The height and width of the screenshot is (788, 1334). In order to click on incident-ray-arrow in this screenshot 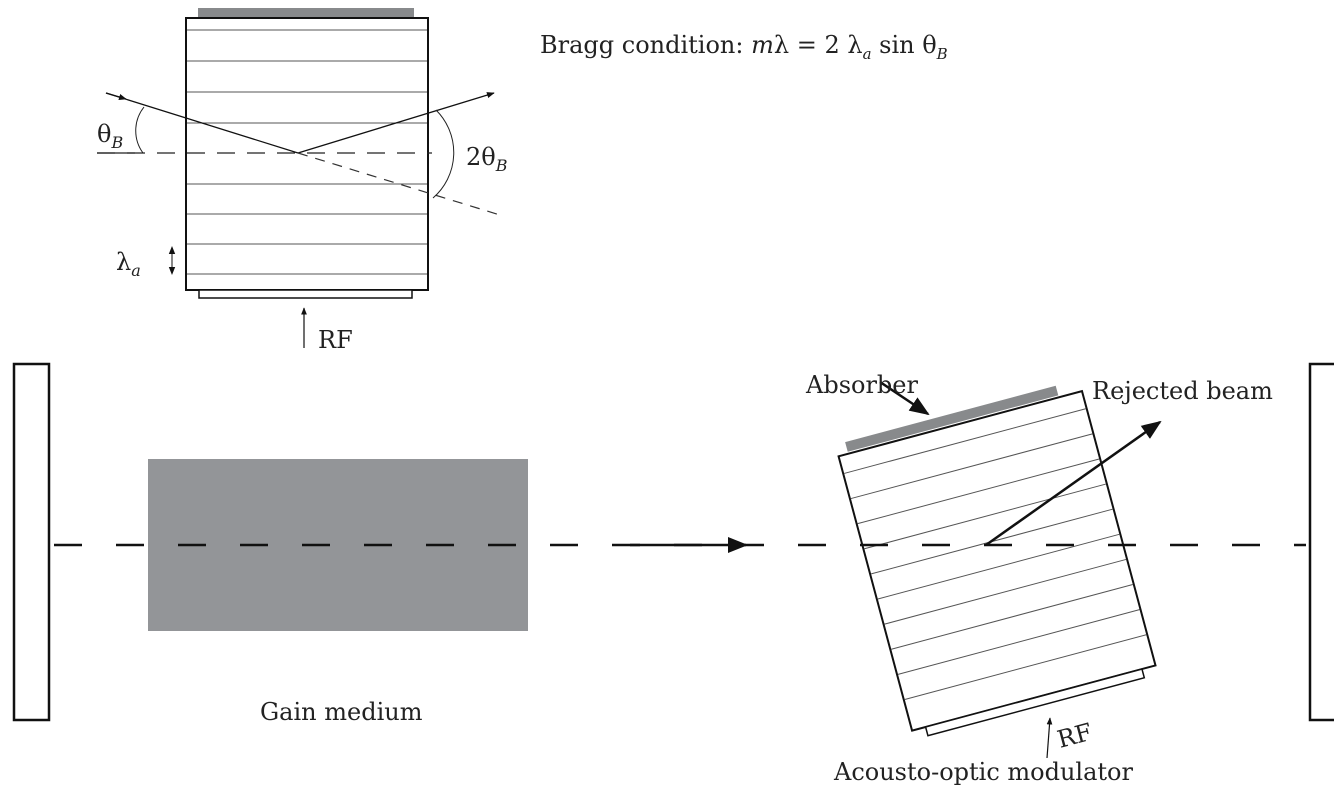, I will do `click(116, 96)`.